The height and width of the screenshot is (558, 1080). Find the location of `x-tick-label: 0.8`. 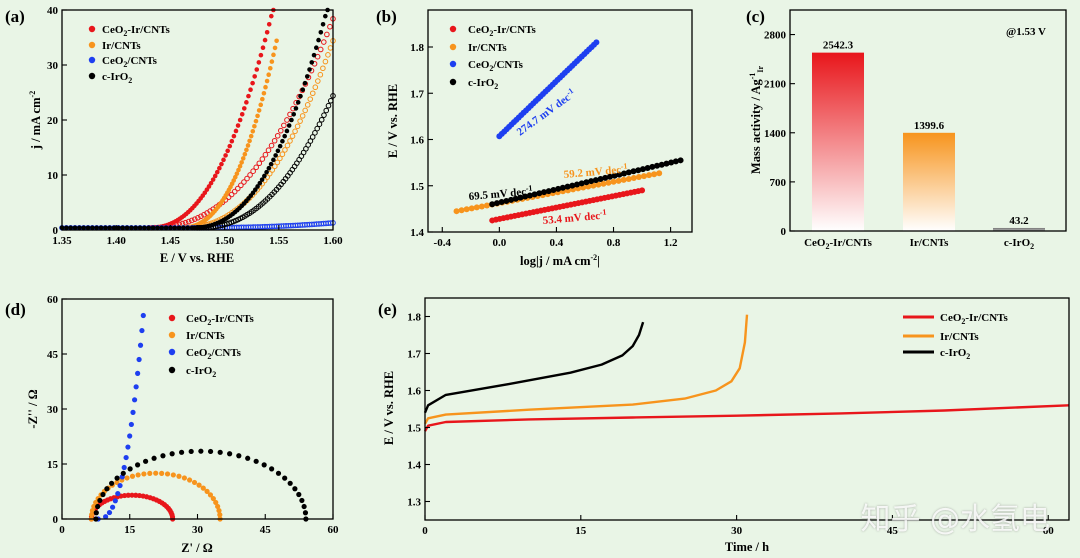

x-tick-label: 0.8 is located at coordinates (614, 243).